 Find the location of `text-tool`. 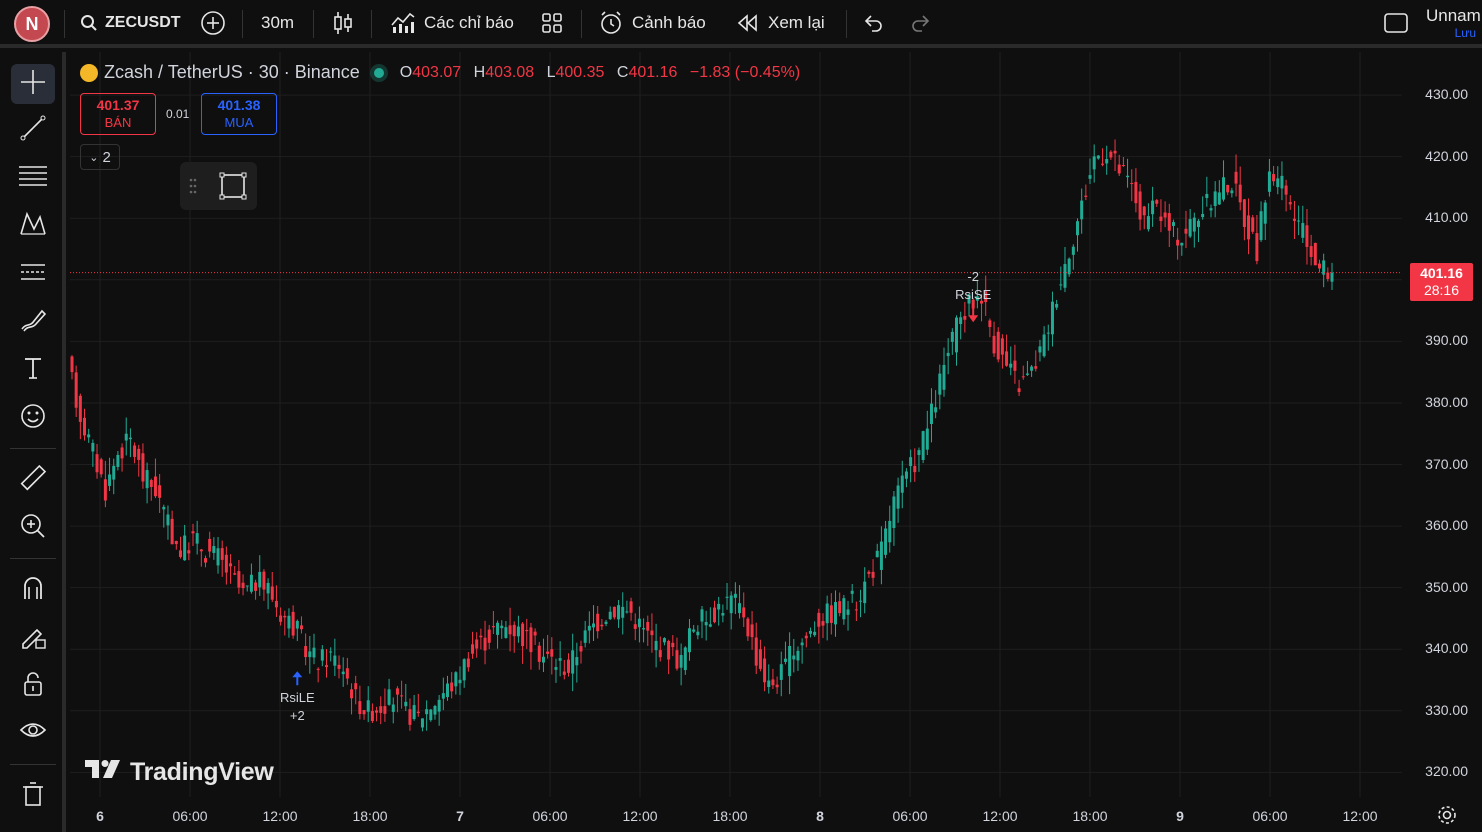

text-tool is located at coordinates (33, 370).